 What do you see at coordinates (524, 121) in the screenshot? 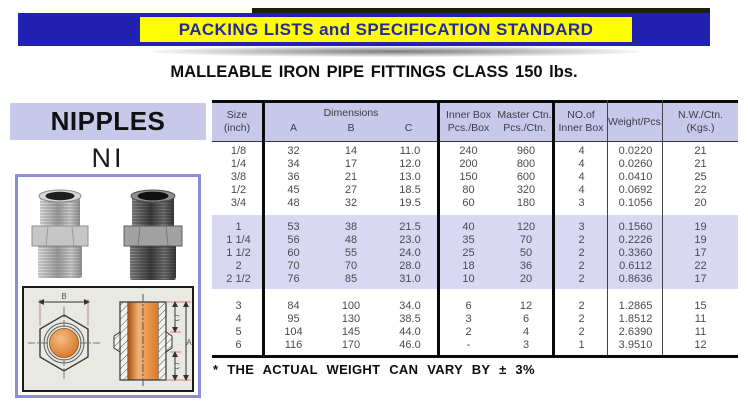
I see `col-header-master-ctn: Master Ctn. Pcs./Ctn.` at bounding box center [524, 121].